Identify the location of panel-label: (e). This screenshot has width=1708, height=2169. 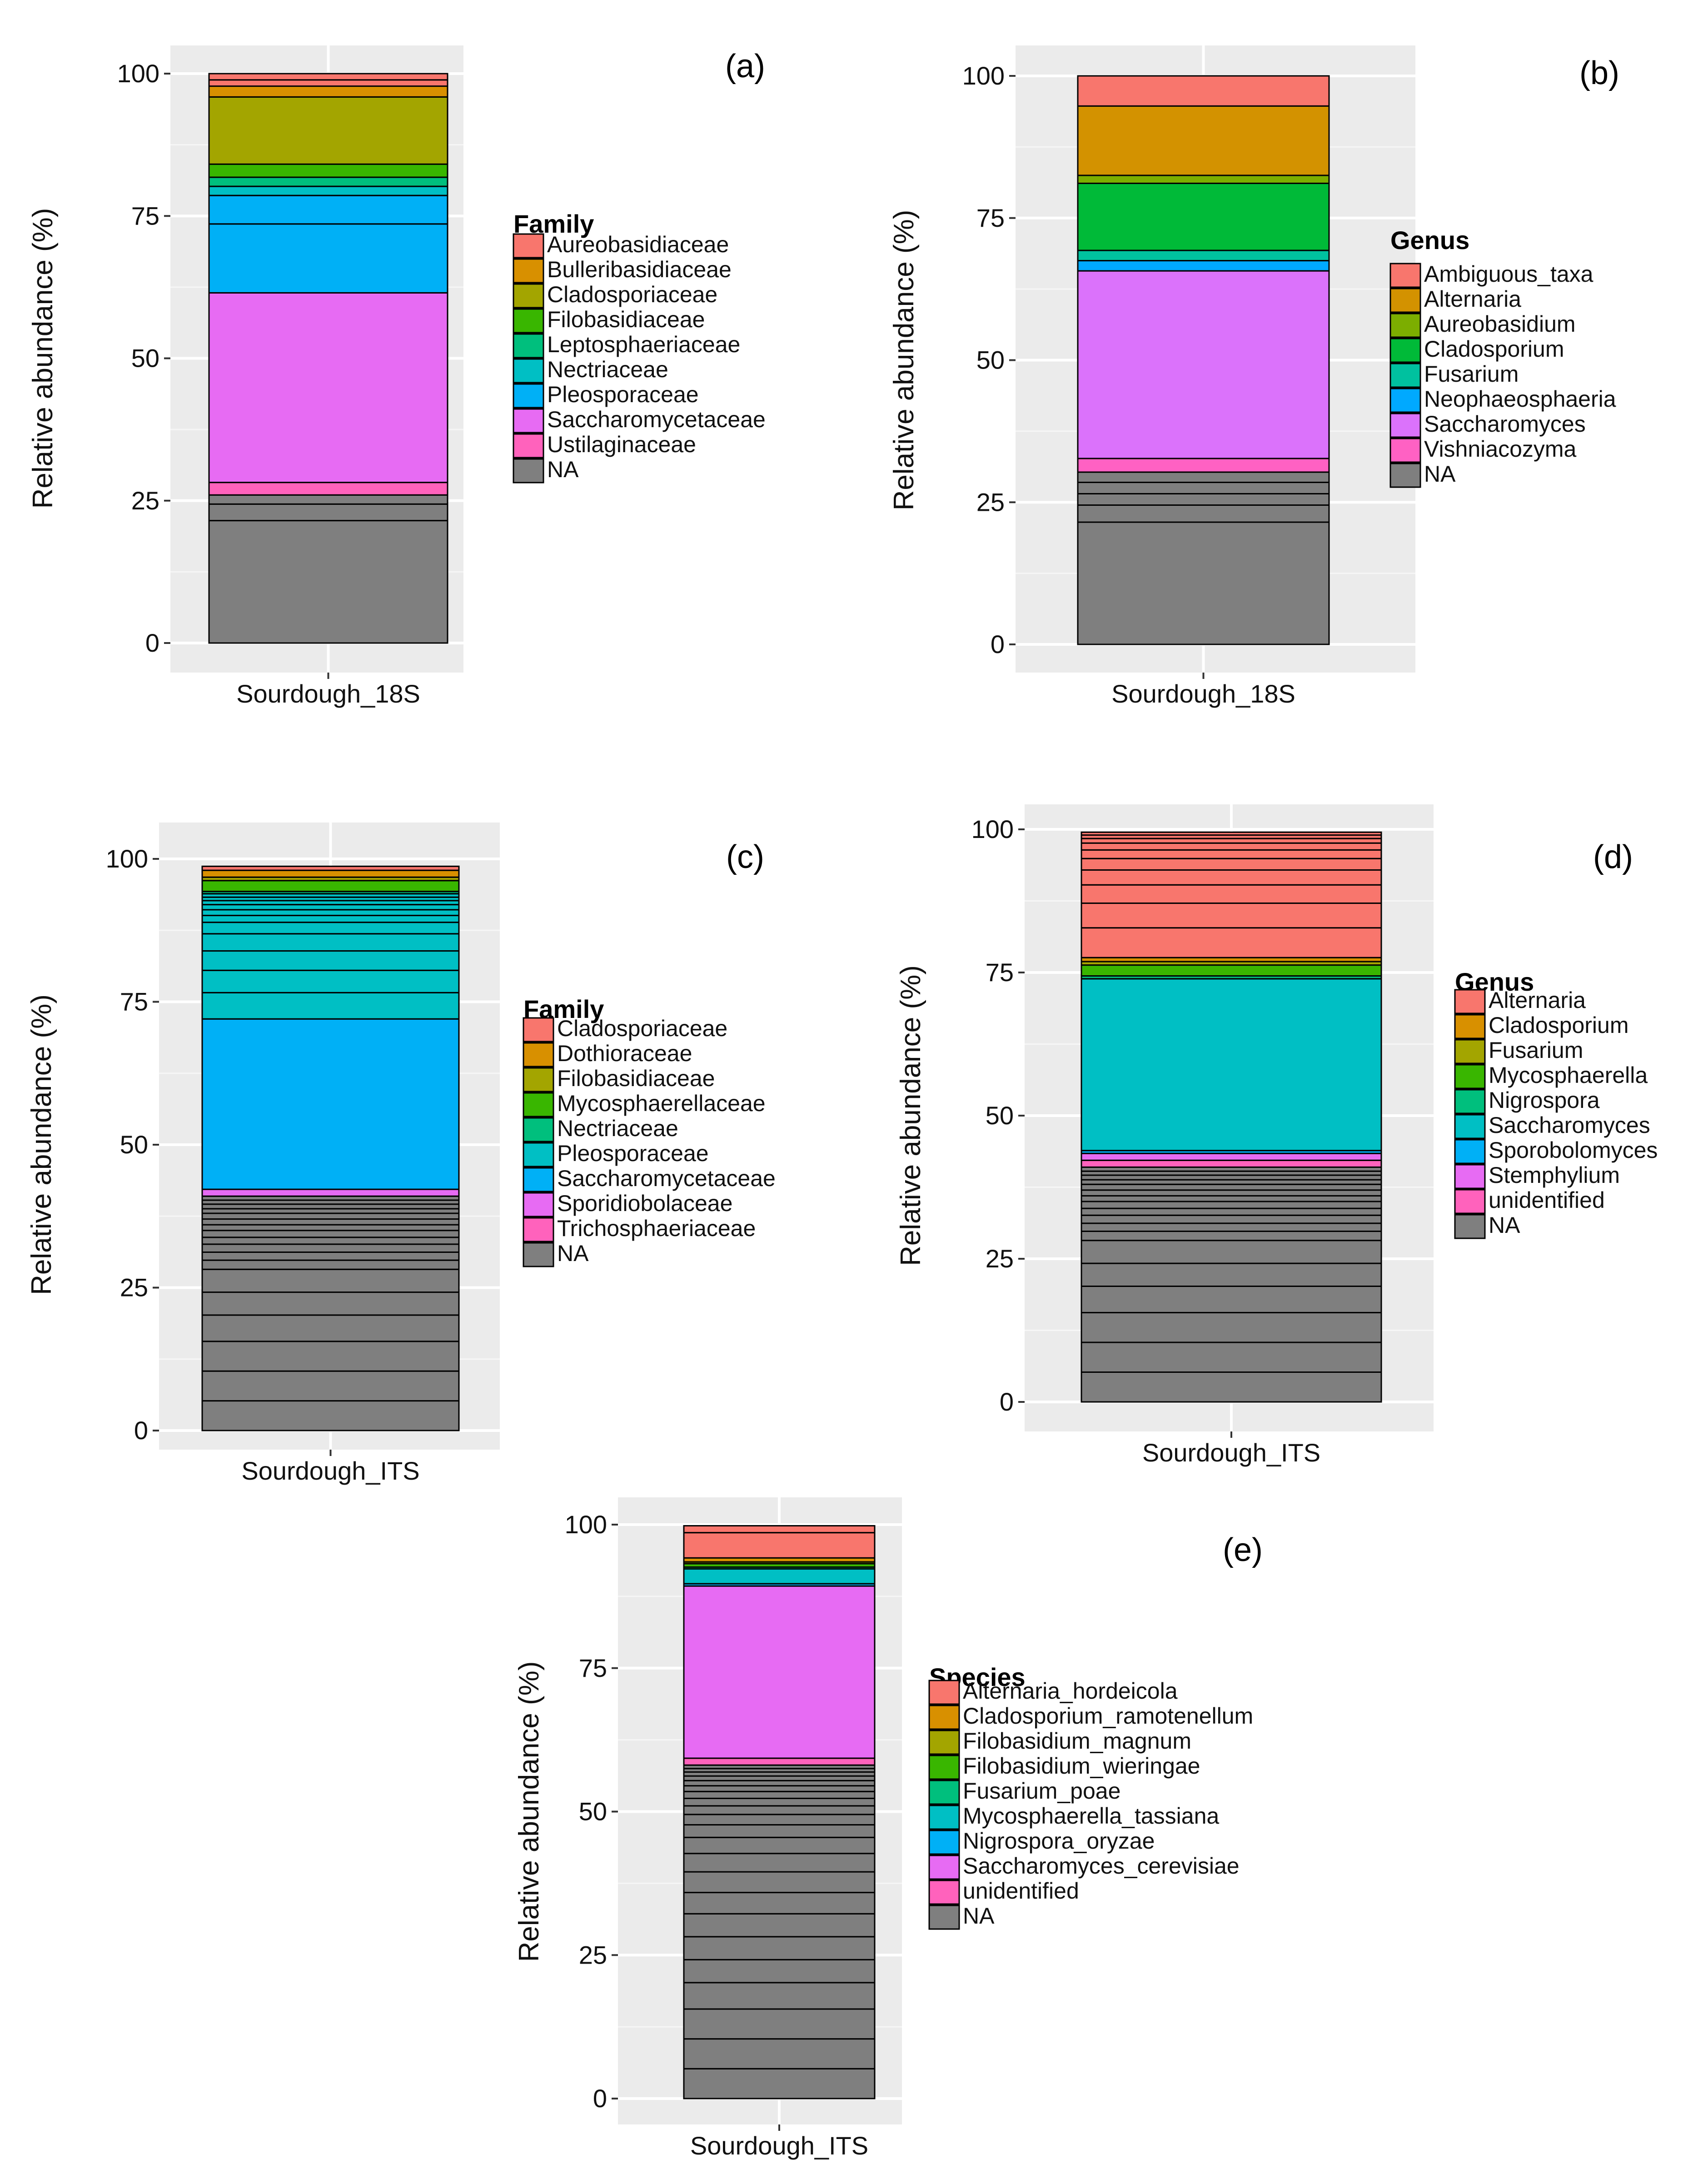
(1243, 1550).